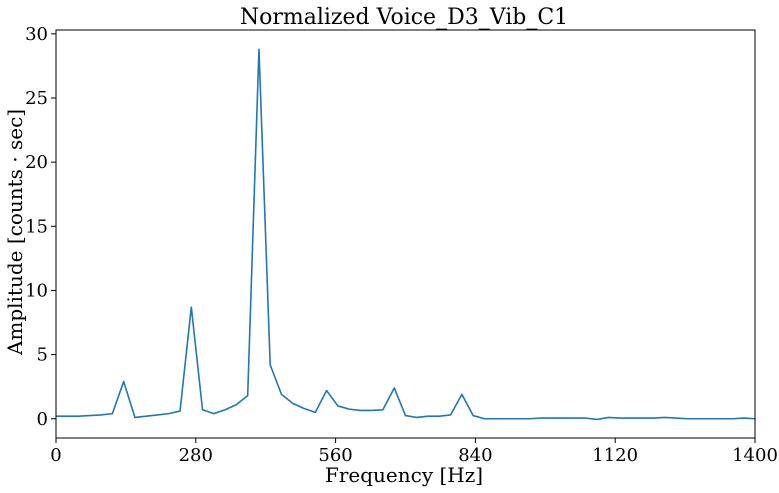  Describe the element at coordinates (36, 98) in the screenshot. I see `y-tick-label: 25` at that location.